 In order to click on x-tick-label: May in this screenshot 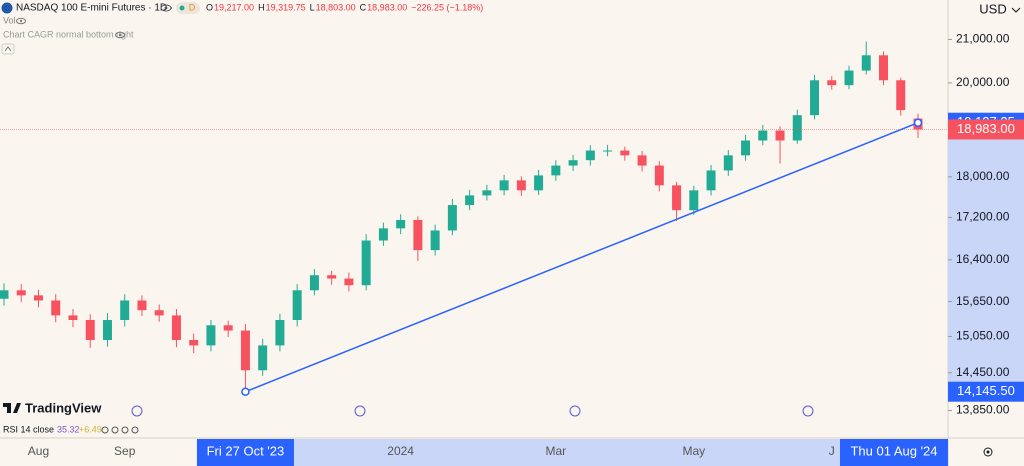, I will do `click(693, 451)`.